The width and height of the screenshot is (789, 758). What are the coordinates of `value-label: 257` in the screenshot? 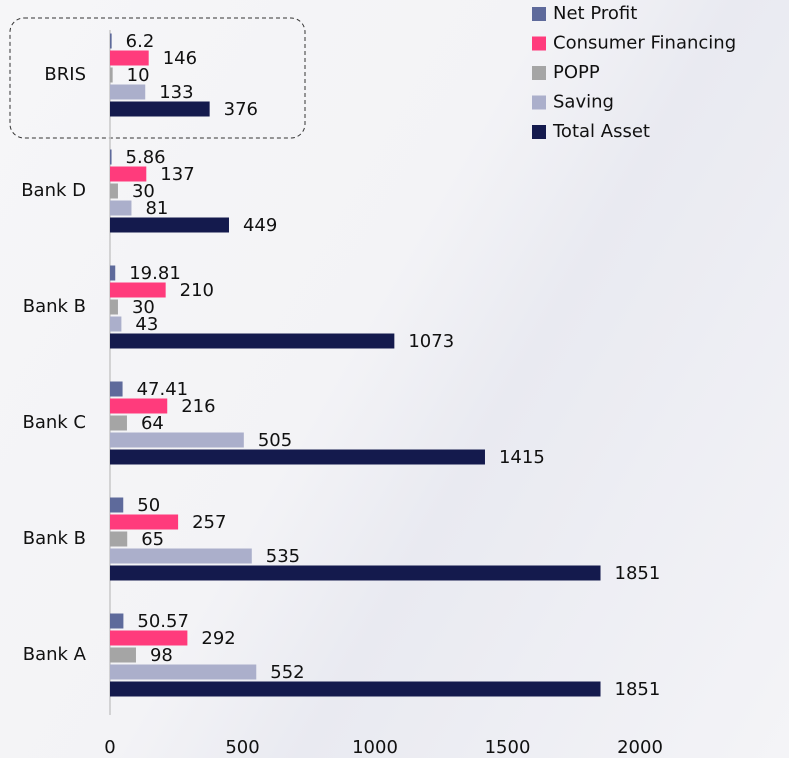 It's located at (209, 522).